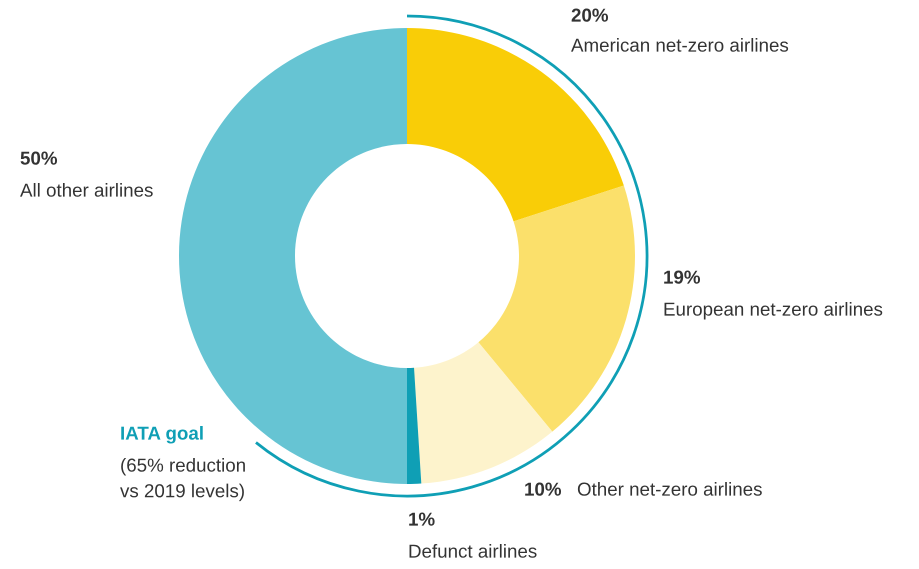 The image size is (919, 569). I want to click on text: IATA goal, so click(162, 435).